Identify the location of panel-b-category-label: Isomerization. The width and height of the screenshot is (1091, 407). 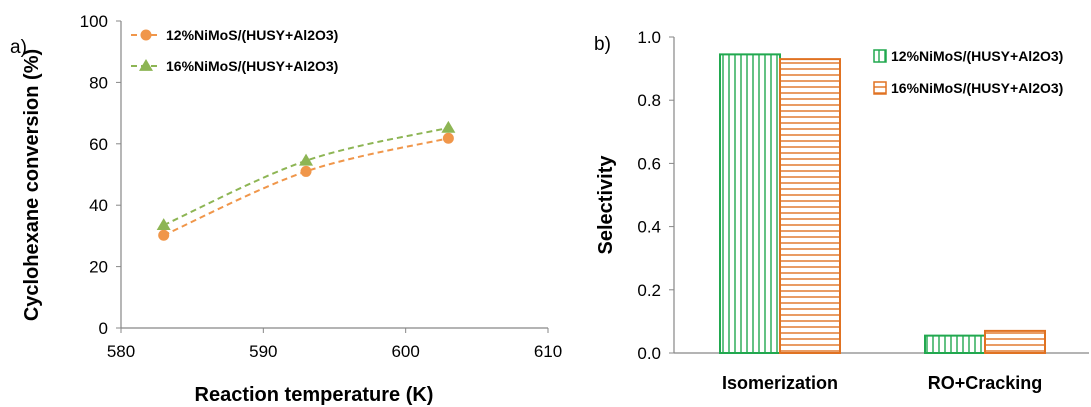
(780, 383).